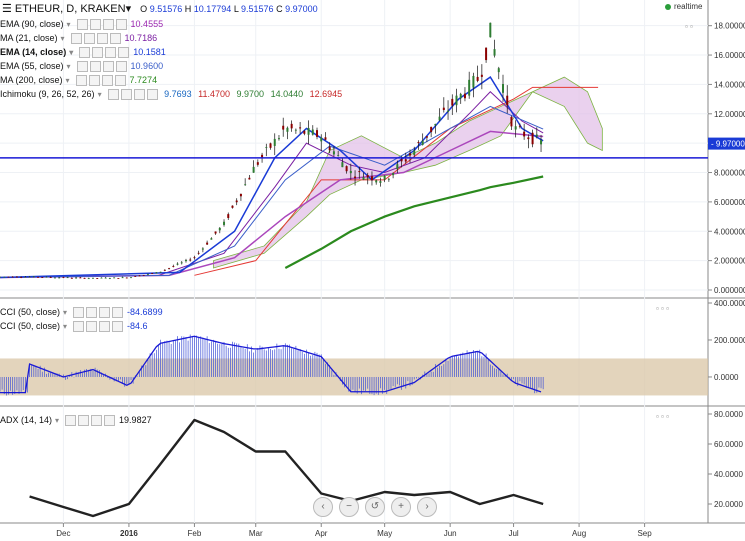 This screenshot has width=745, height=541. Describe the element at coordinates (375, 507) in the screenshot. I see `reset-icon: ↺` at that location.